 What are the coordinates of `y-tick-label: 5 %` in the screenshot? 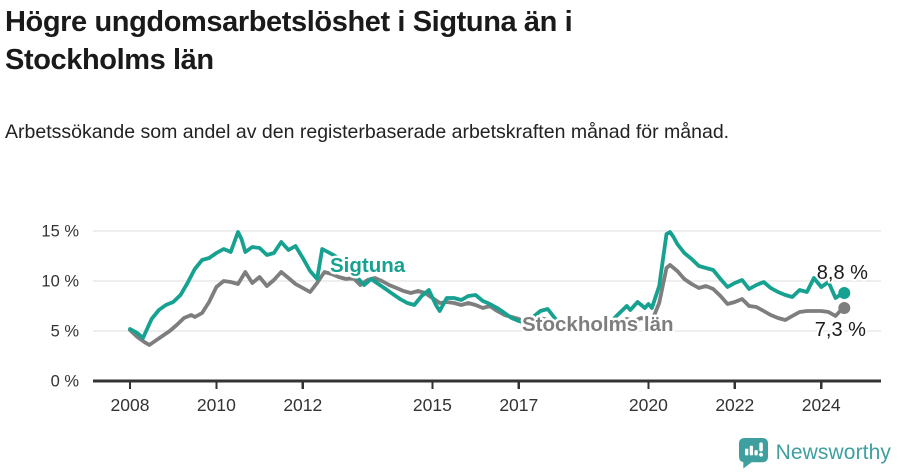 It's located at (65, 332).